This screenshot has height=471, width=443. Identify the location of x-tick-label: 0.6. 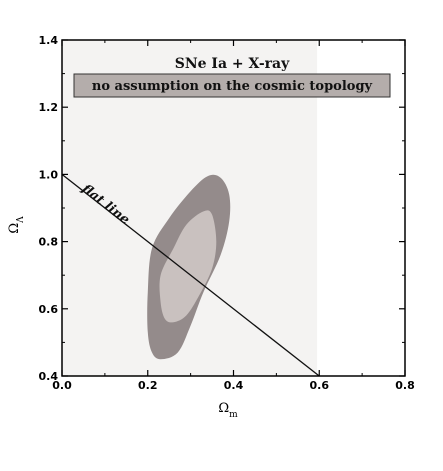
(320, 385).